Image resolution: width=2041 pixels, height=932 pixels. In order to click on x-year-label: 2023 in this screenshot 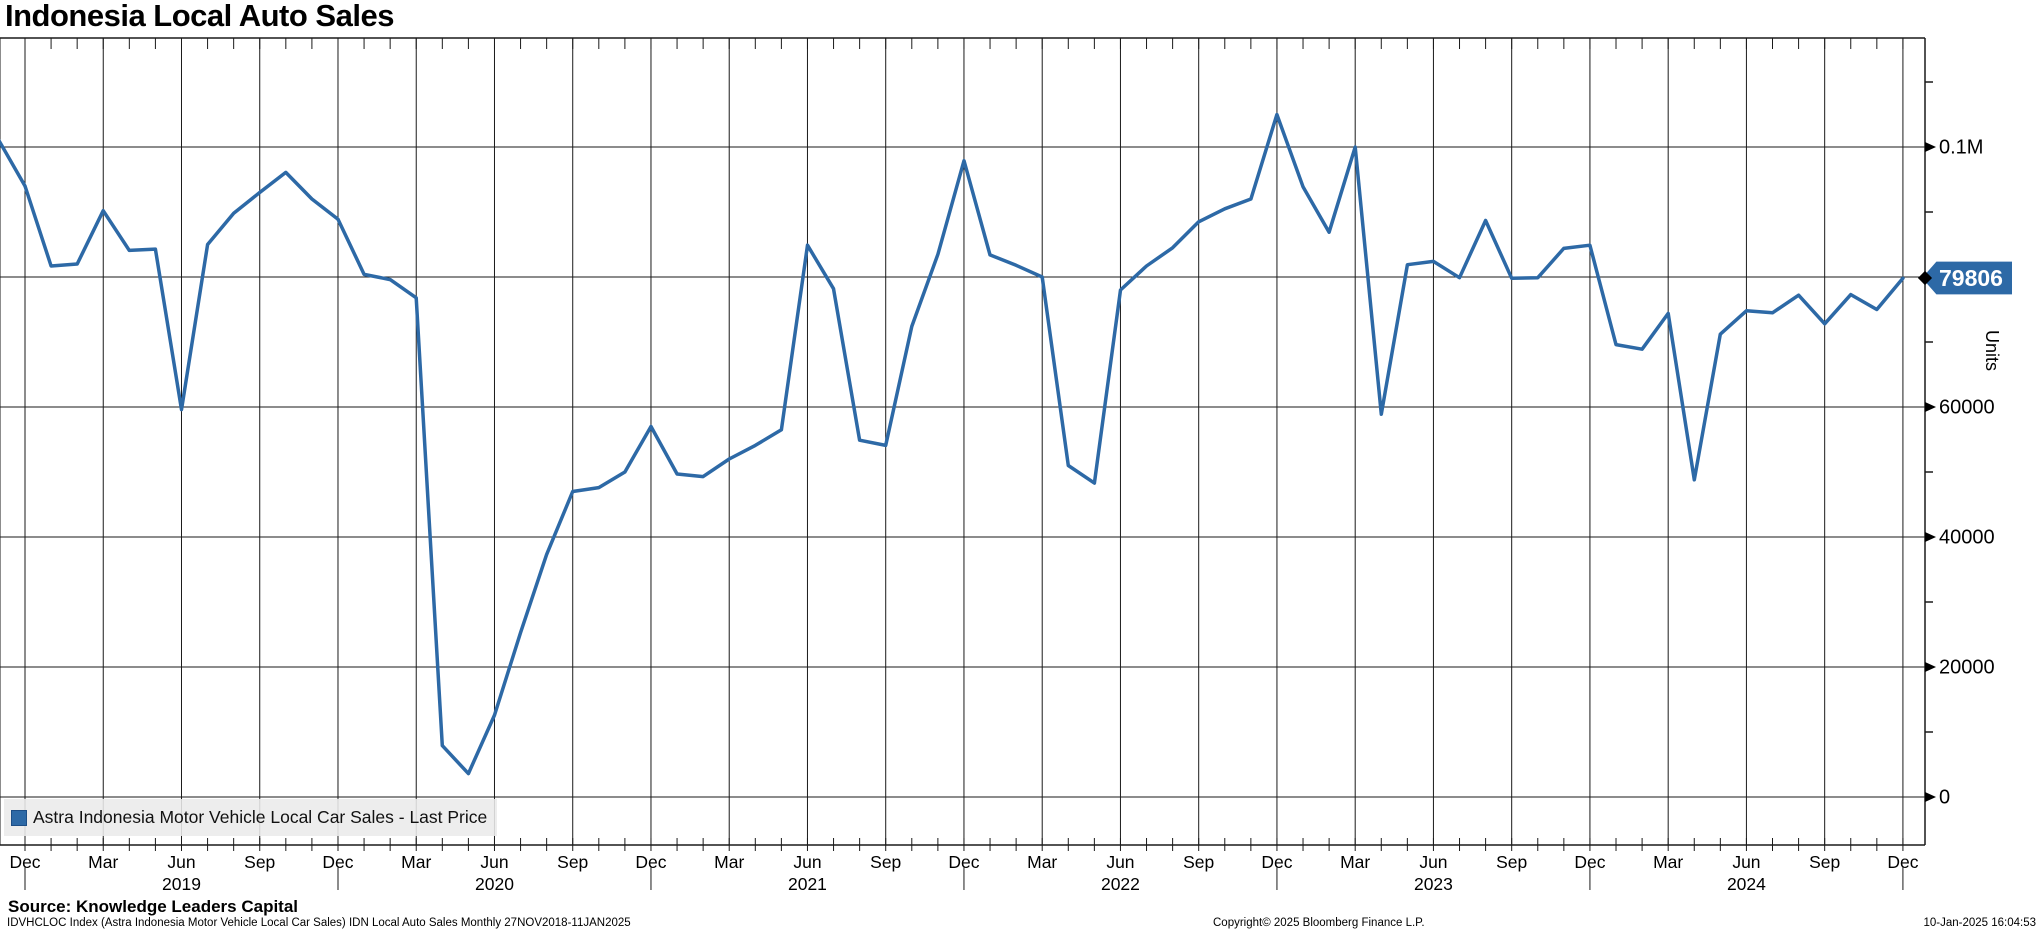, I will do `click(1433, 884)`.